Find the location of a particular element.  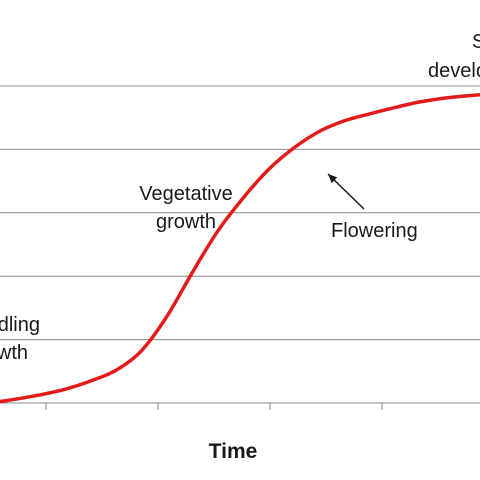

x-axis is located at coordinates (240, 406).